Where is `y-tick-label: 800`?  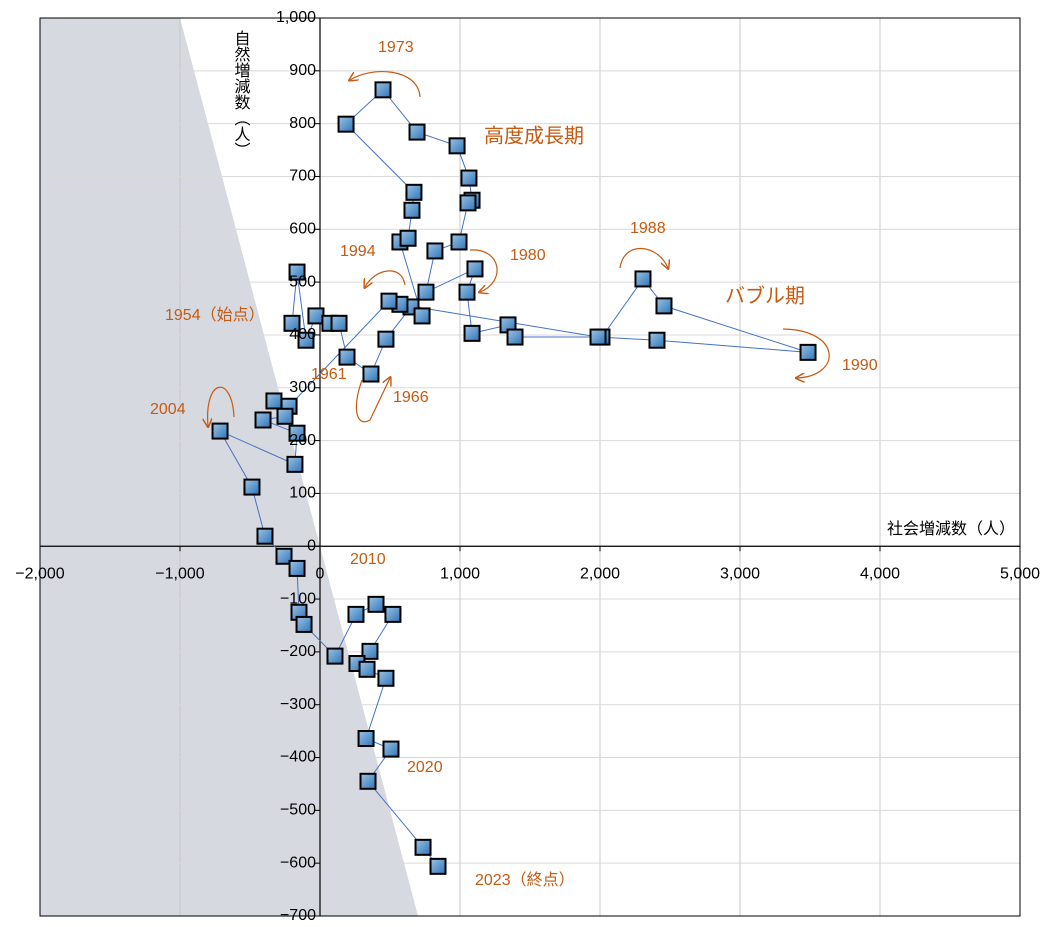 y-tick-label: 800 is located at coordinates (302, 123).